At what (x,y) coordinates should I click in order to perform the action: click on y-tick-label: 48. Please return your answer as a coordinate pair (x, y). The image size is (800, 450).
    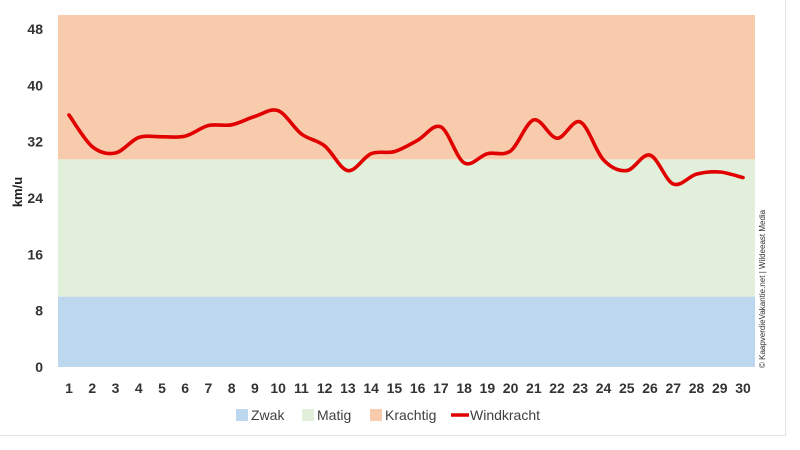
    Looking at the image, I should click on (35, 29).